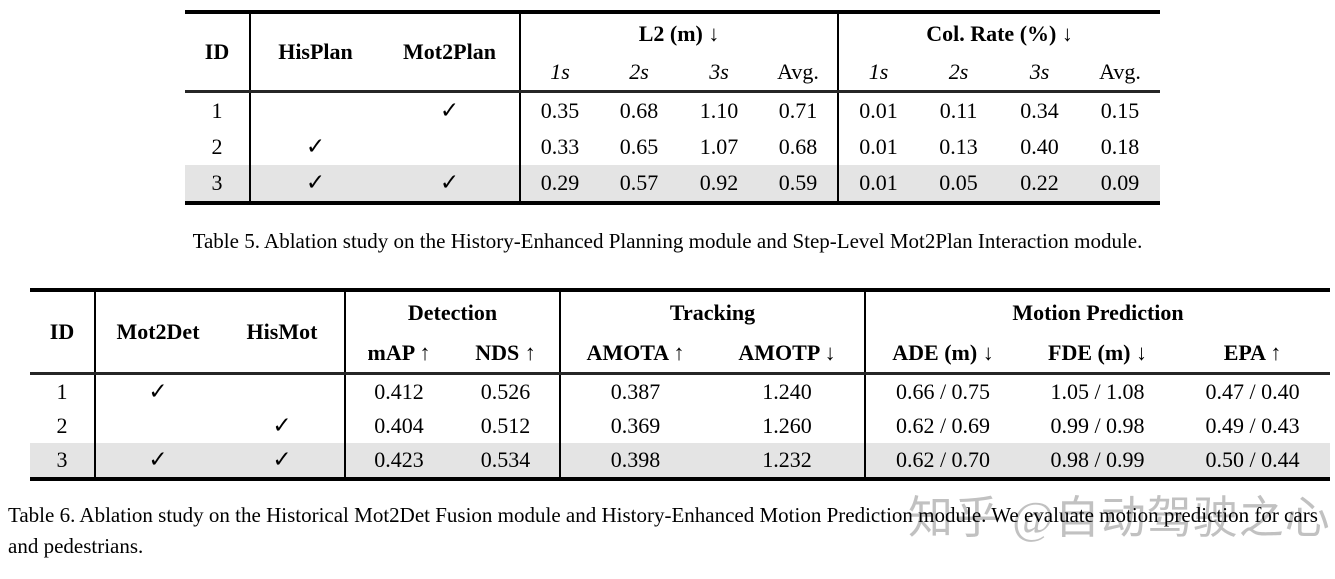  Describe the element at coordinates (398, 461) in the screenshot. I see `data-cell: 0.423` at that location.